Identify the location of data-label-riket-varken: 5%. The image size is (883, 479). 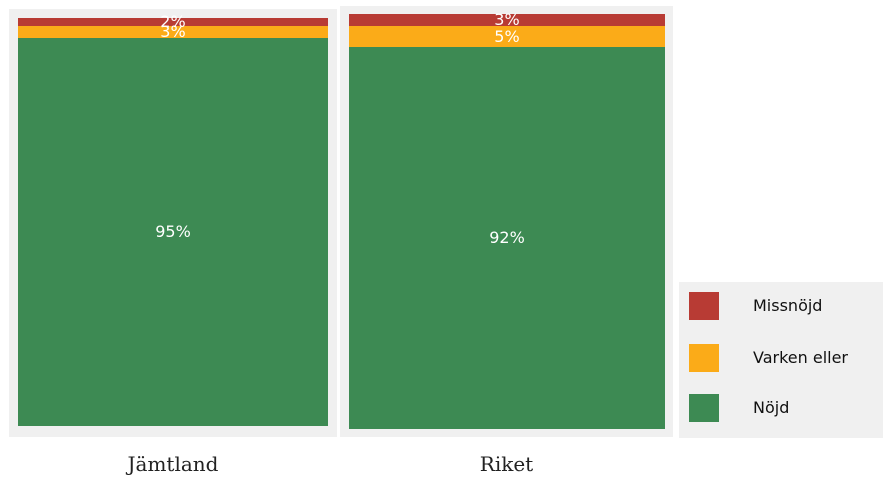
(507, 36).